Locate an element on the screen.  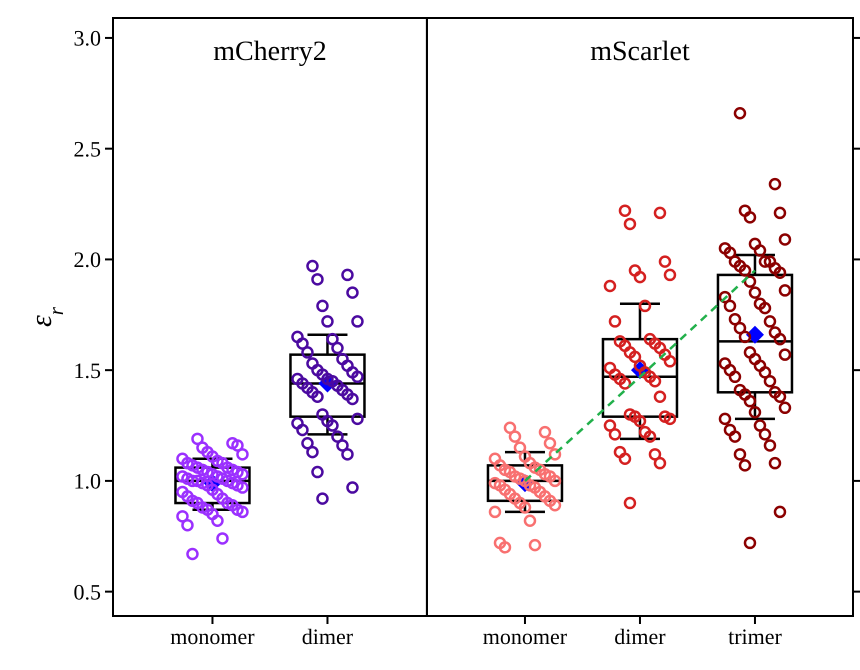
y-tick-label: 2.5 is located at coordinates (87, 149).